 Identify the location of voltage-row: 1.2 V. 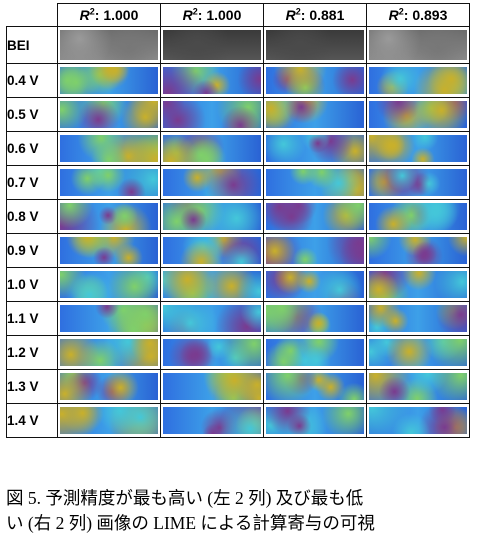
(238, 352).